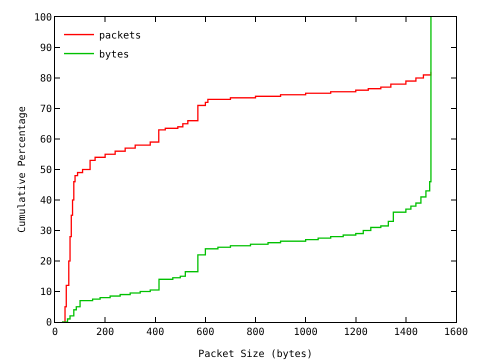  What do you see at coordinates (46, 48) in the screenshot?
I see `y-tick-label: 90` at bounding box center [46, 48].